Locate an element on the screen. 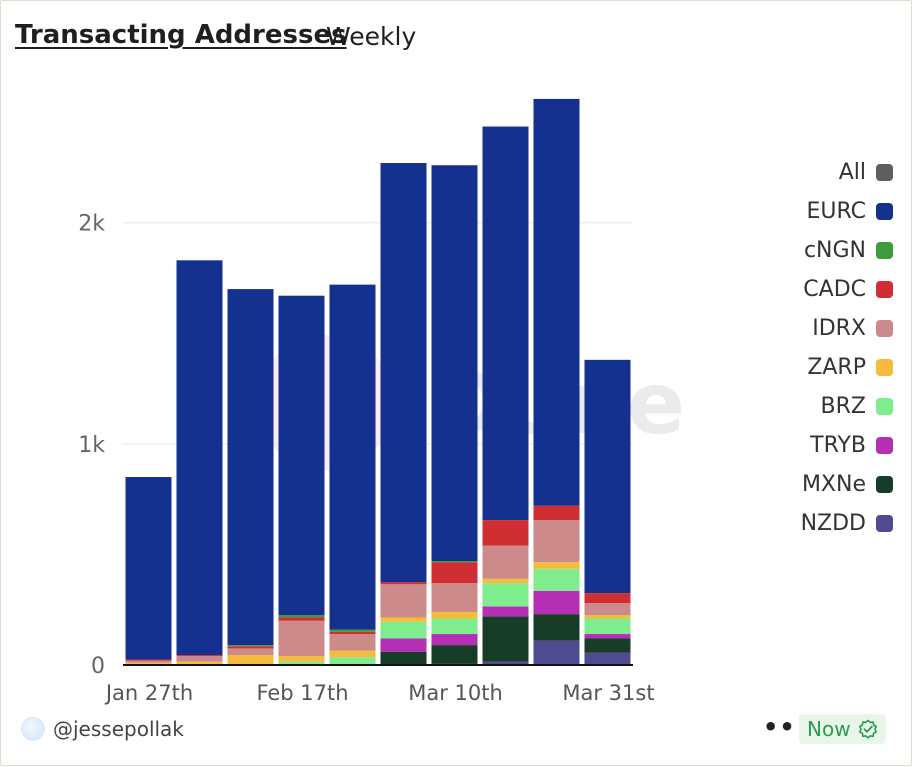 Image resolution: width=912 pixels, height=767 pixels. chart-title: Transacting Addresses is located at coordinates (181, 35).